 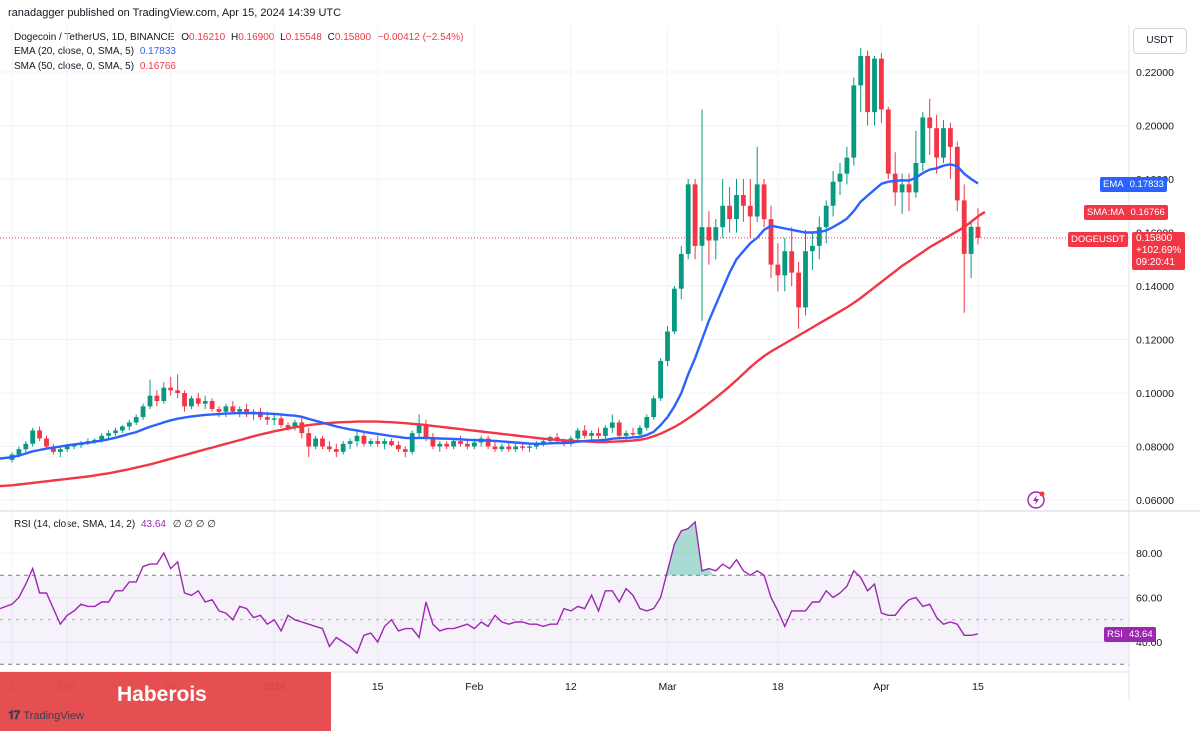 What do you see at coordinates (1036, 500) in the screenshot?
I see `lightning-icon` at bounding box center [1036, 500].